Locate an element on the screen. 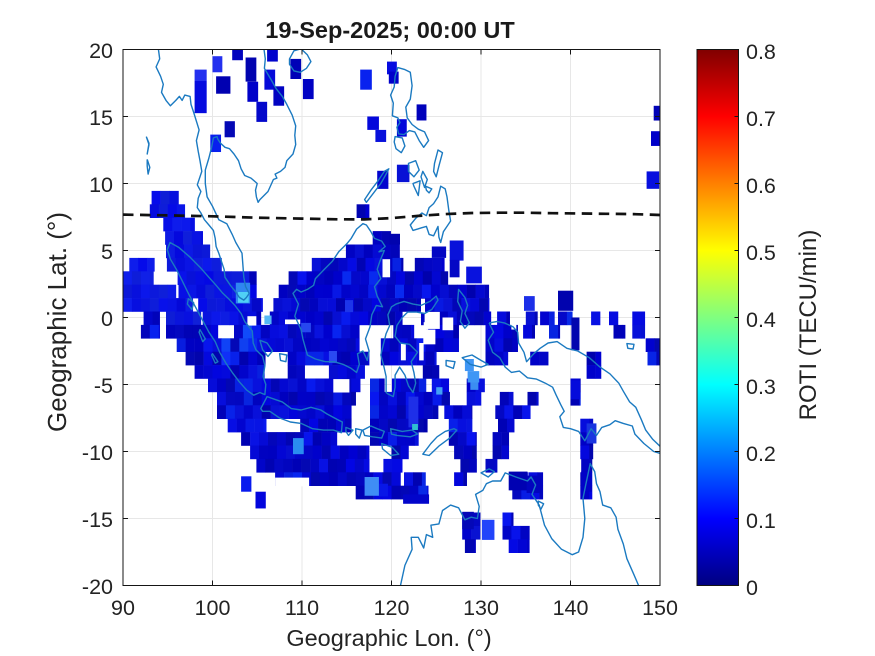  svg-text: ROTI (TECU/min) is located at coordinates (808, 325).